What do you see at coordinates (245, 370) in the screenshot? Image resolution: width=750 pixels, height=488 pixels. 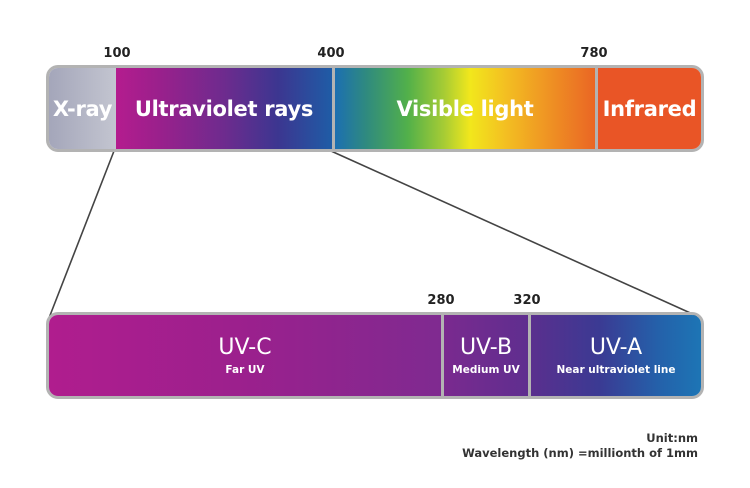 I see `segment-sublabel: Far UV` at bounding box center [245, 370].